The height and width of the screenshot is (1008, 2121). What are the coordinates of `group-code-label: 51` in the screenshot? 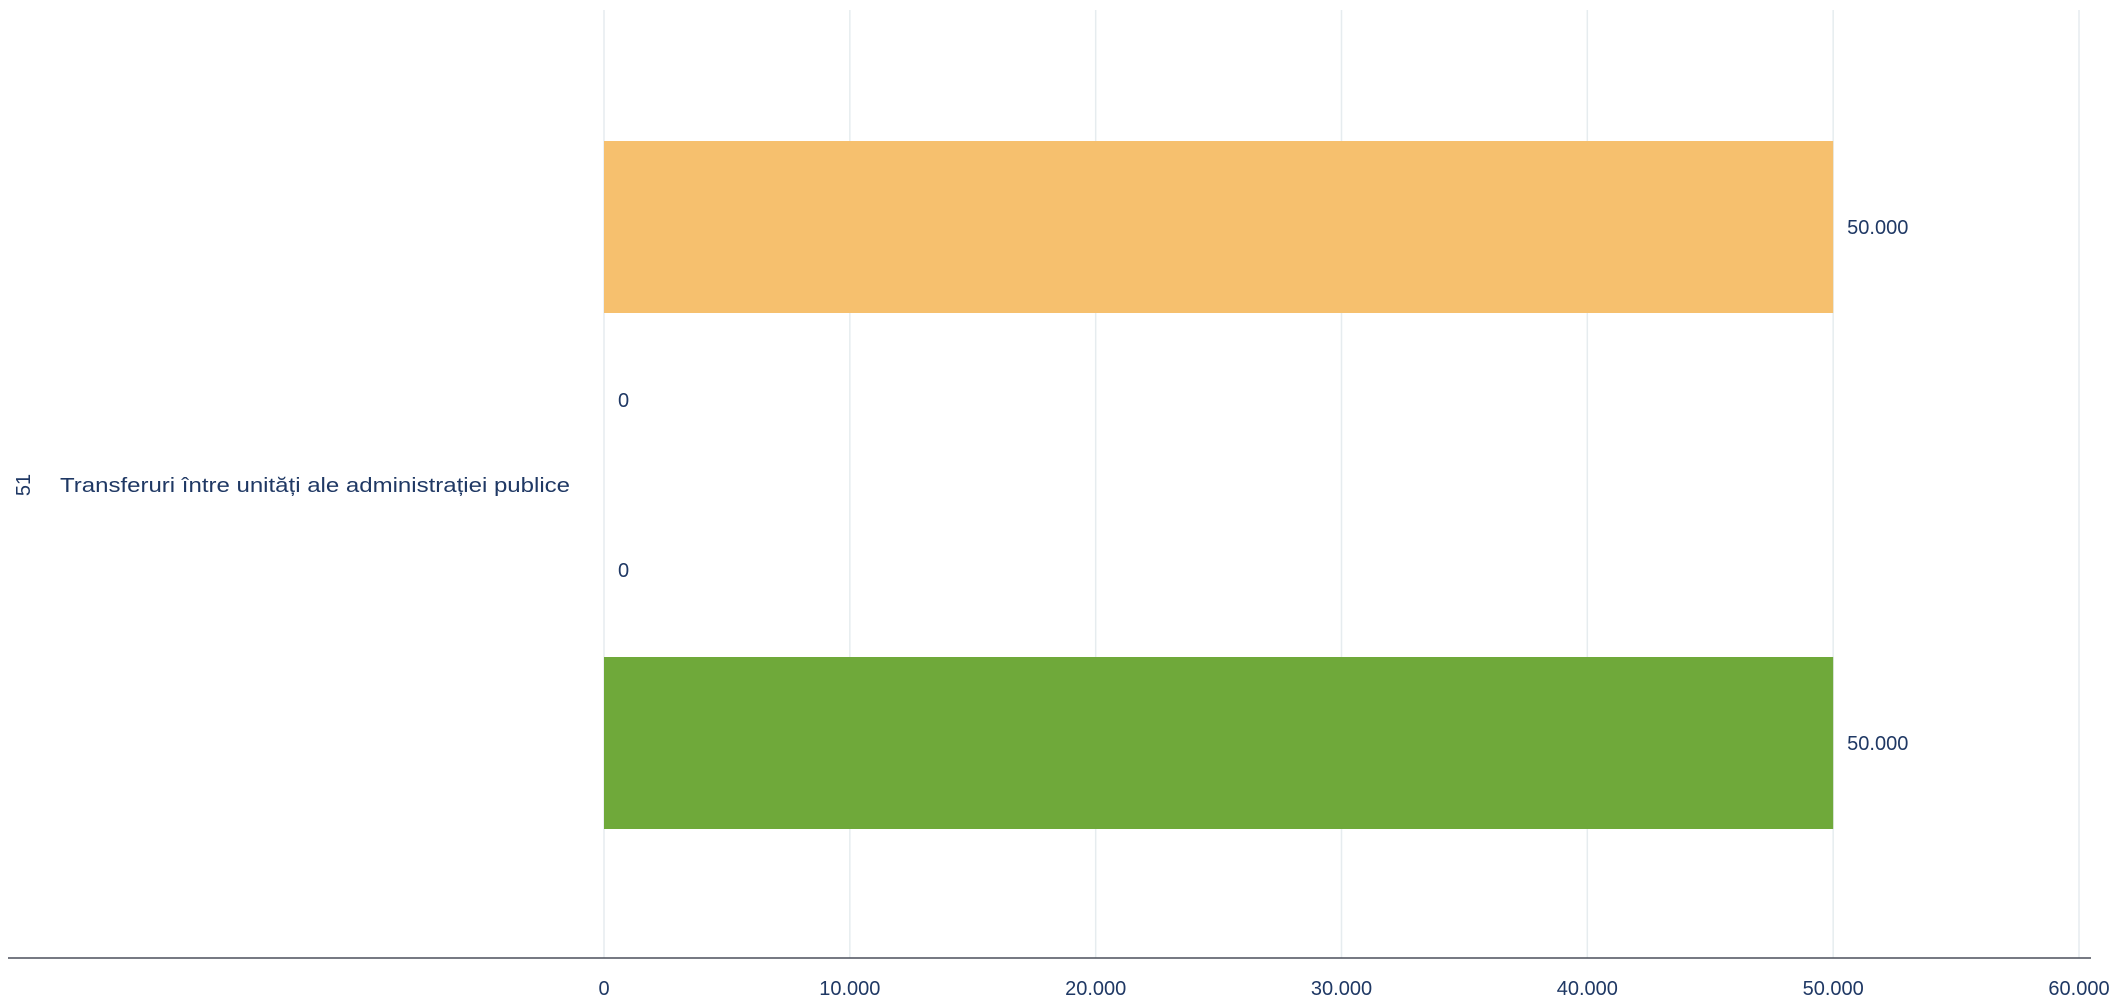 It's located at (24, 485).